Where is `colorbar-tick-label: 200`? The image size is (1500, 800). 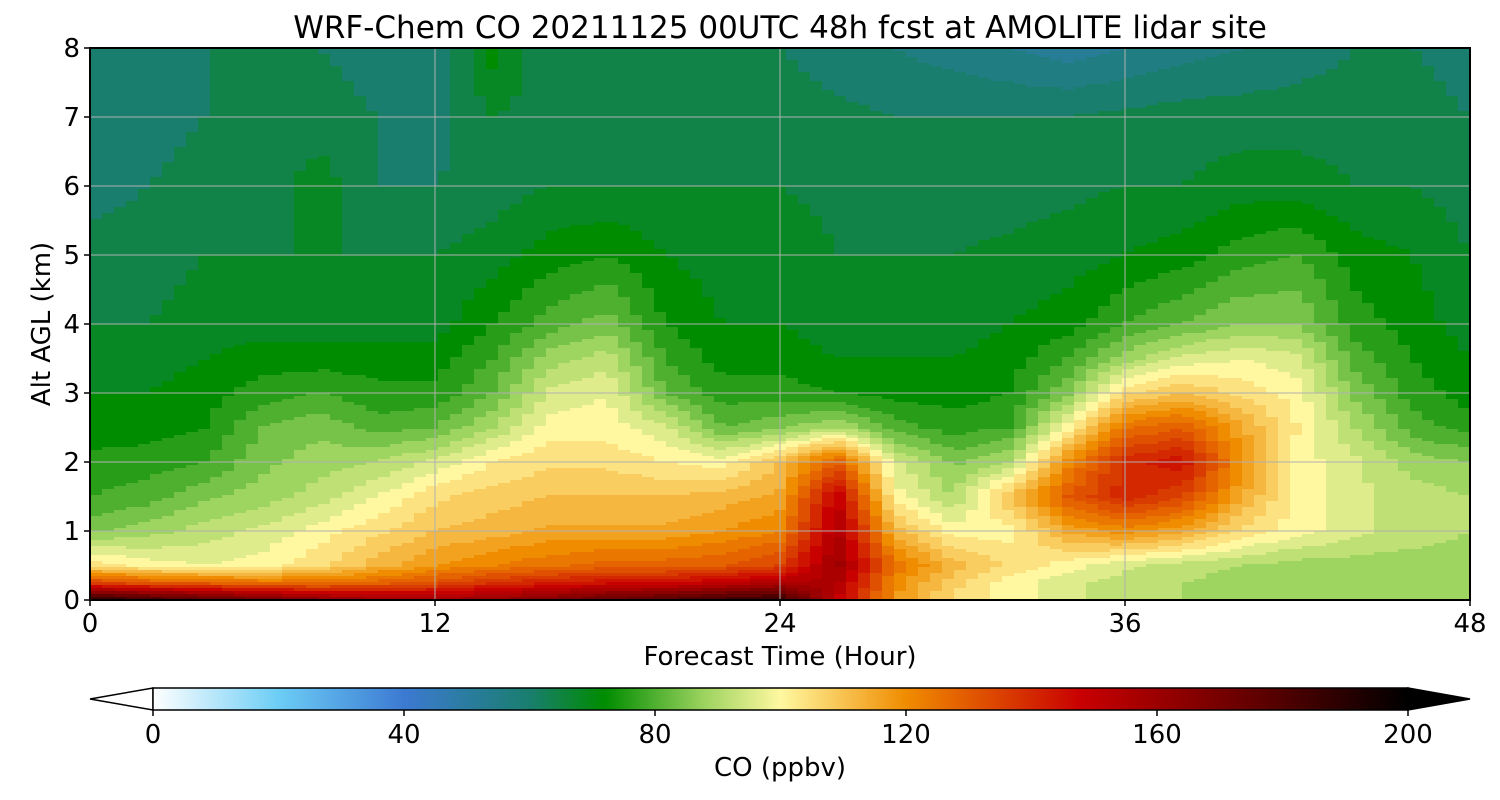 colorbar-tick-label: 200 is located at coordinates (1408, 735).